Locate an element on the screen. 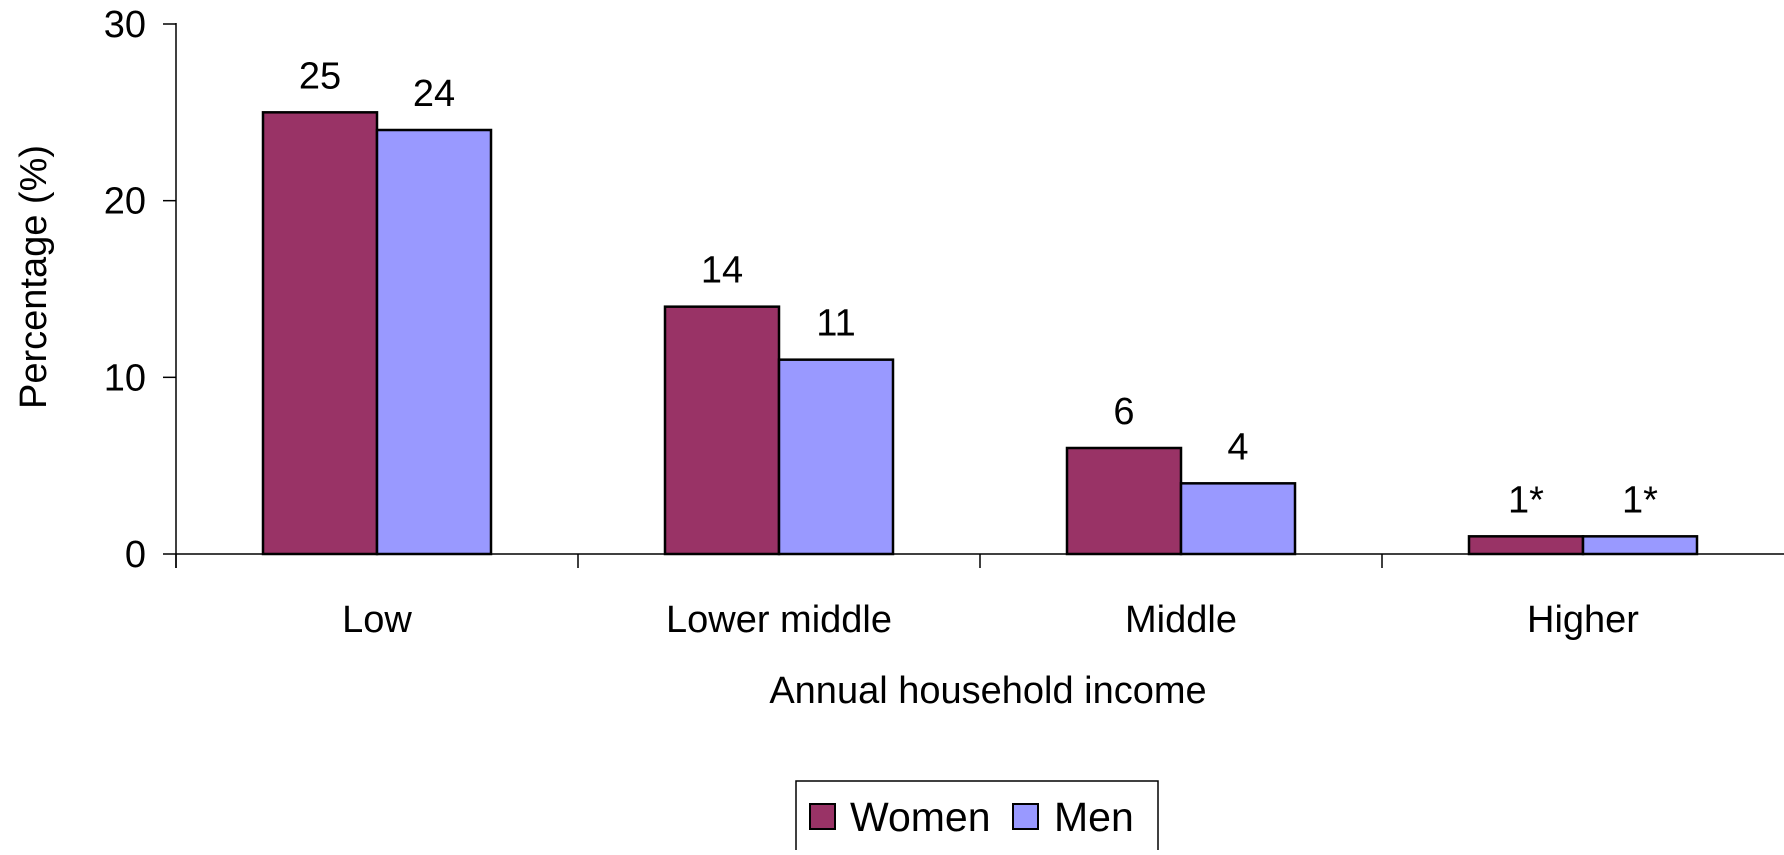 The width and height of the screenshot is (1784, 855). legend-box is located at coordinates (977, 817).